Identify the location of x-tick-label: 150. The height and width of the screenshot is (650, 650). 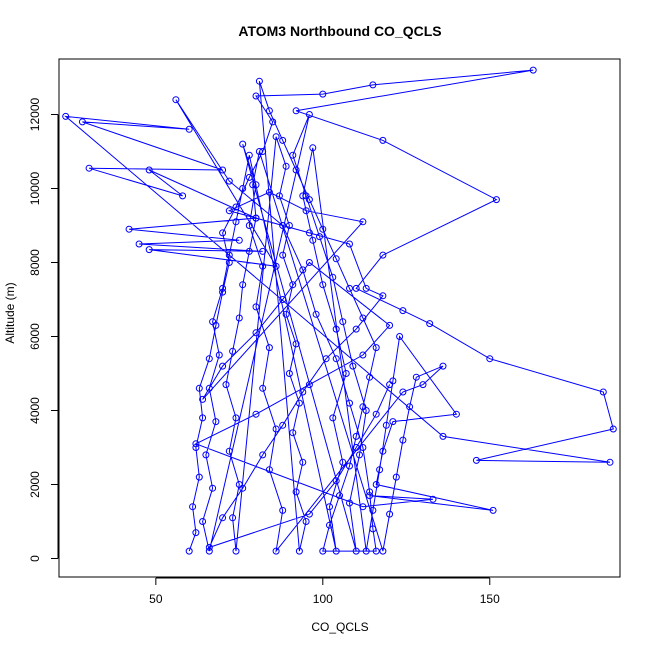
(490, 599).